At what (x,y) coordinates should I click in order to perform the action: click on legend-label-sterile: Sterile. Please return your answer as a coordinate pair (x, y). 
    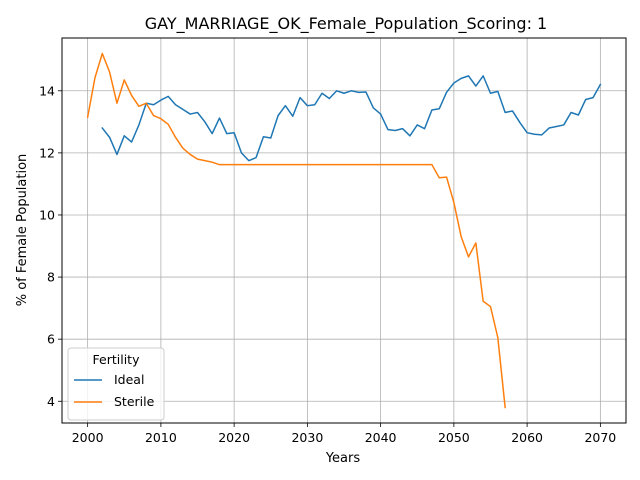
    Looking at the image, I should click on (134, 401).